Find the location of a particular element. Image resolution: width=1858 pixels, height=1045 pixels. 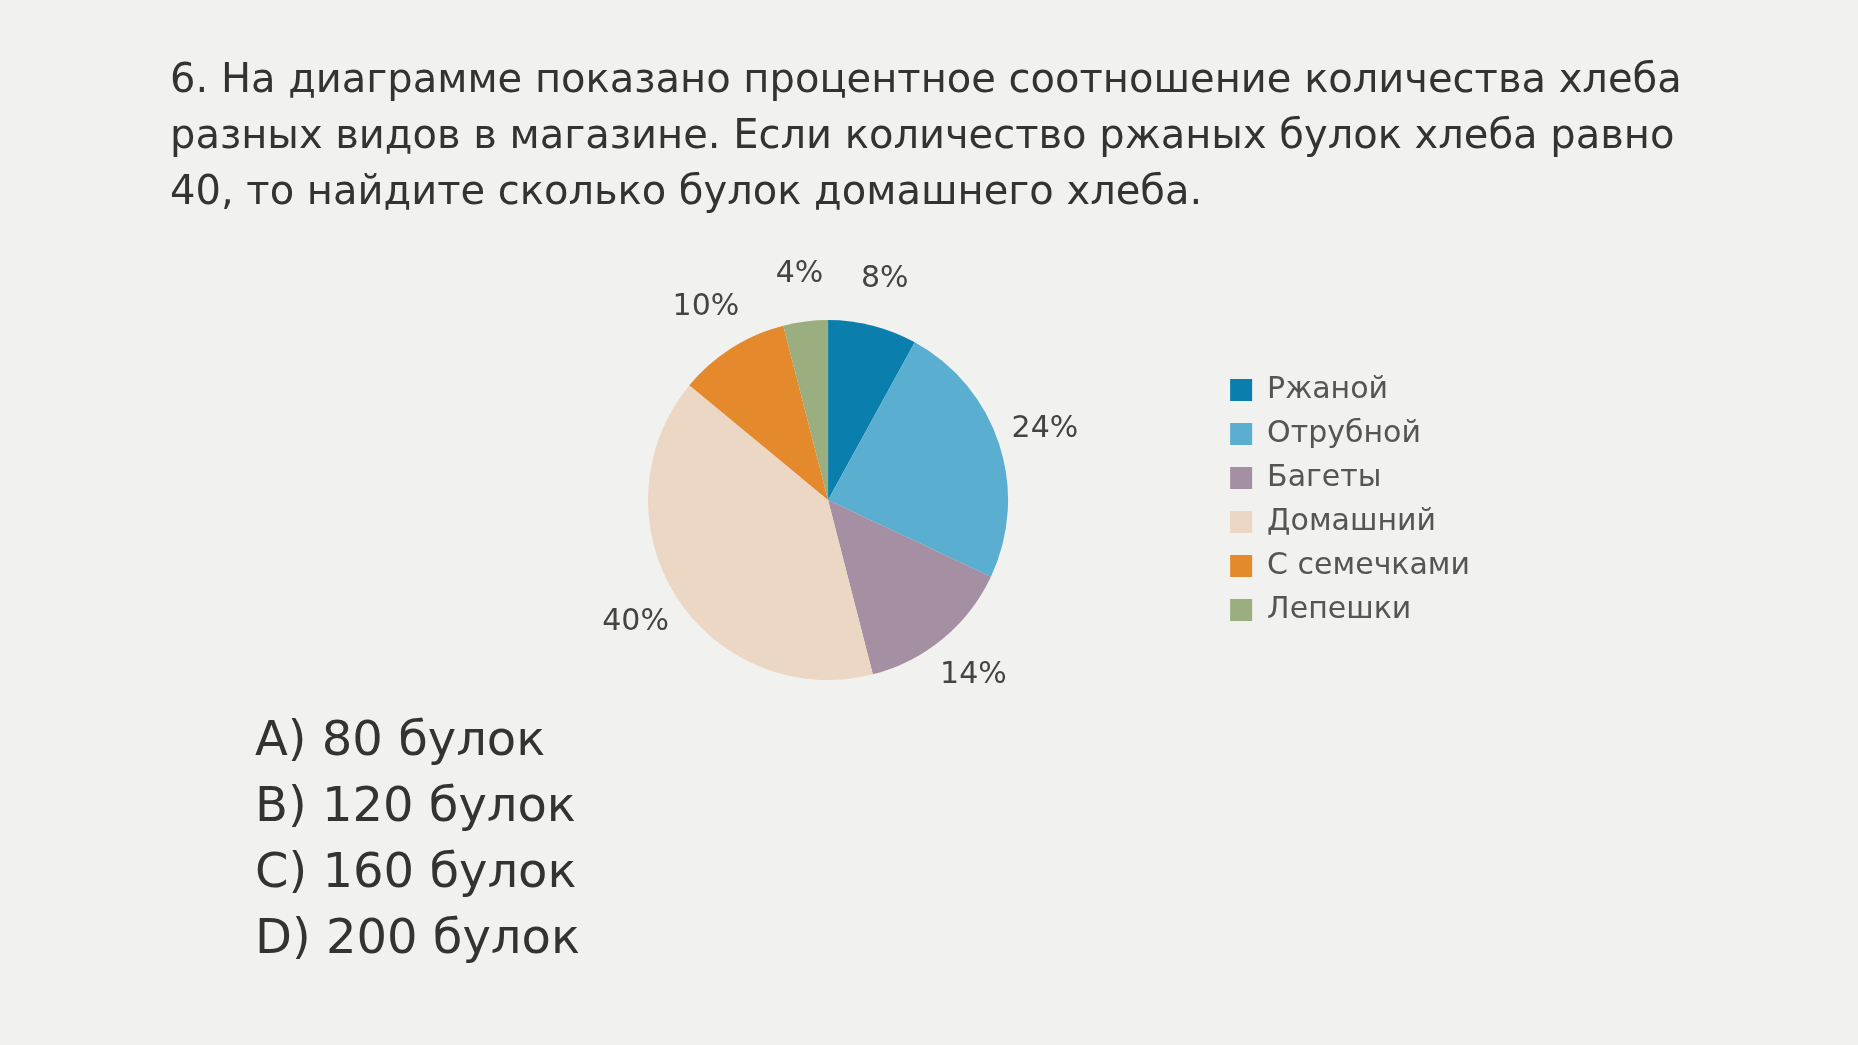

data-label: 40% is located at coordinates (635, 619).